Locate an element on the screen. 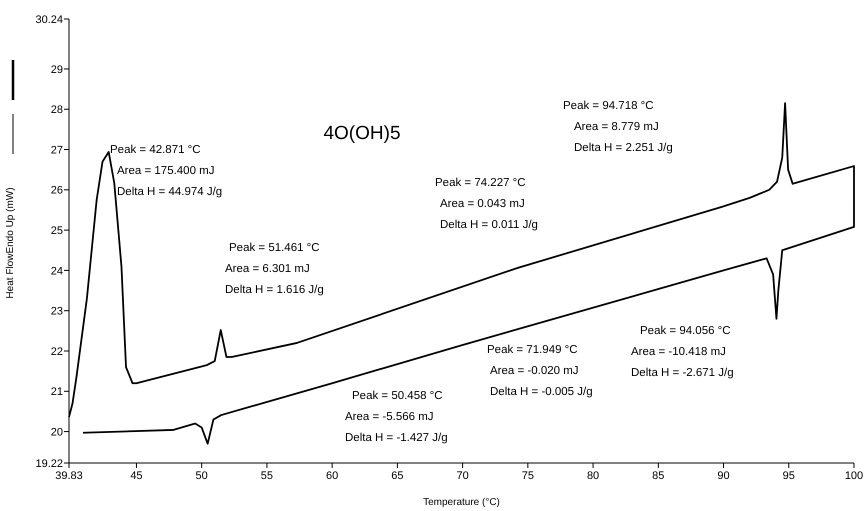 The image size is (868, 511). x-tick-label: 75 is located at coordinates (528, 476).